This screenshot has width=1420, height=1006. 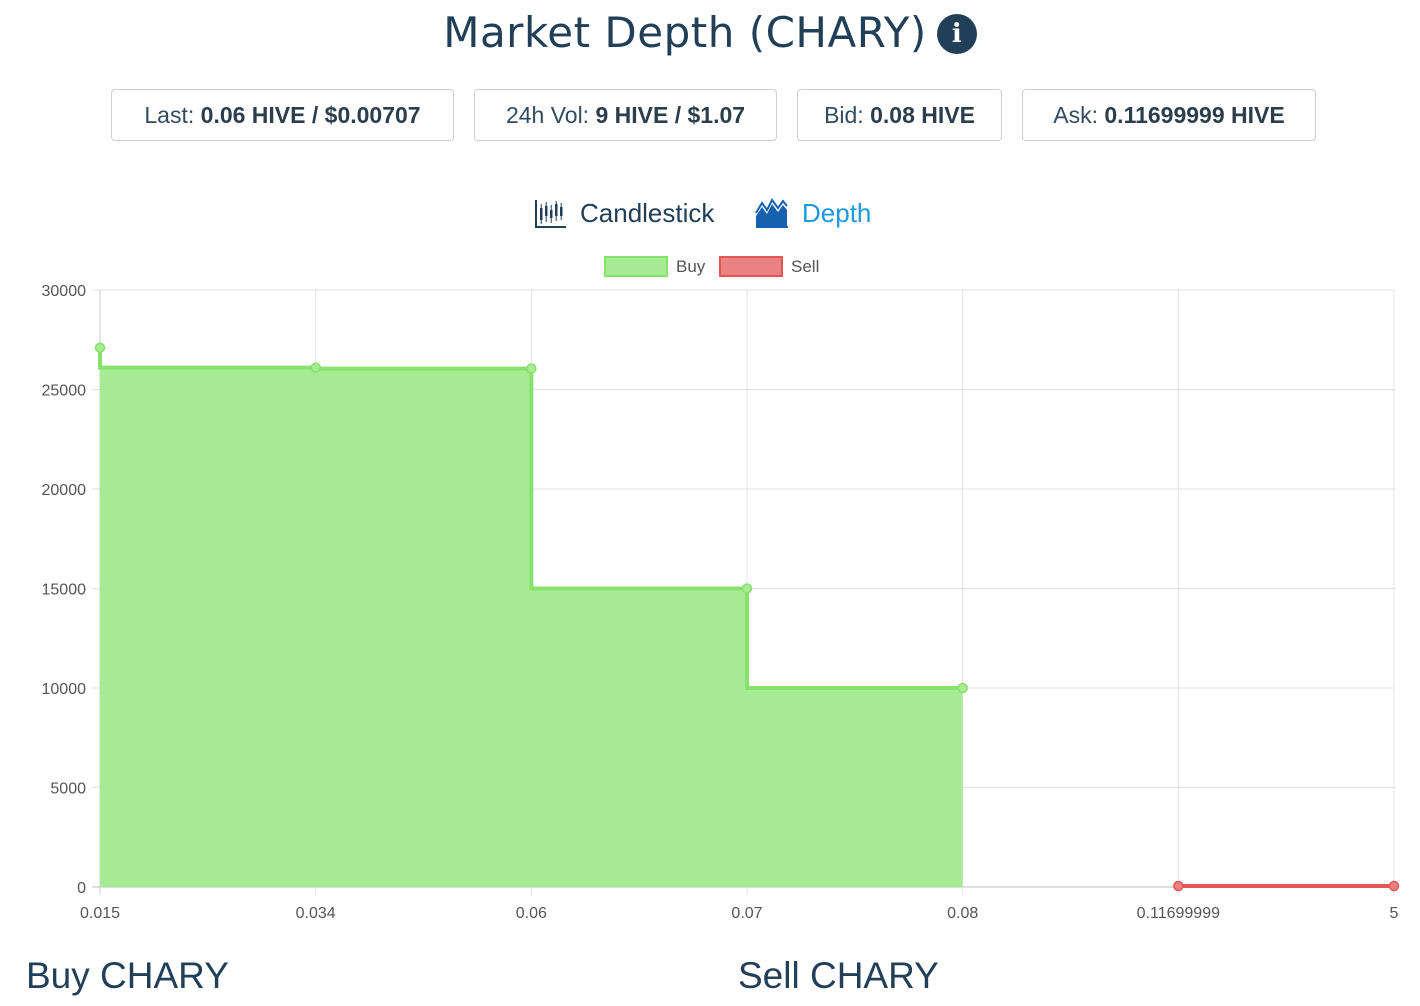 What do you see at coordinates (771, 213) in the screenshot?
I see `area-chart-icon` at bounding box center [771, 213].